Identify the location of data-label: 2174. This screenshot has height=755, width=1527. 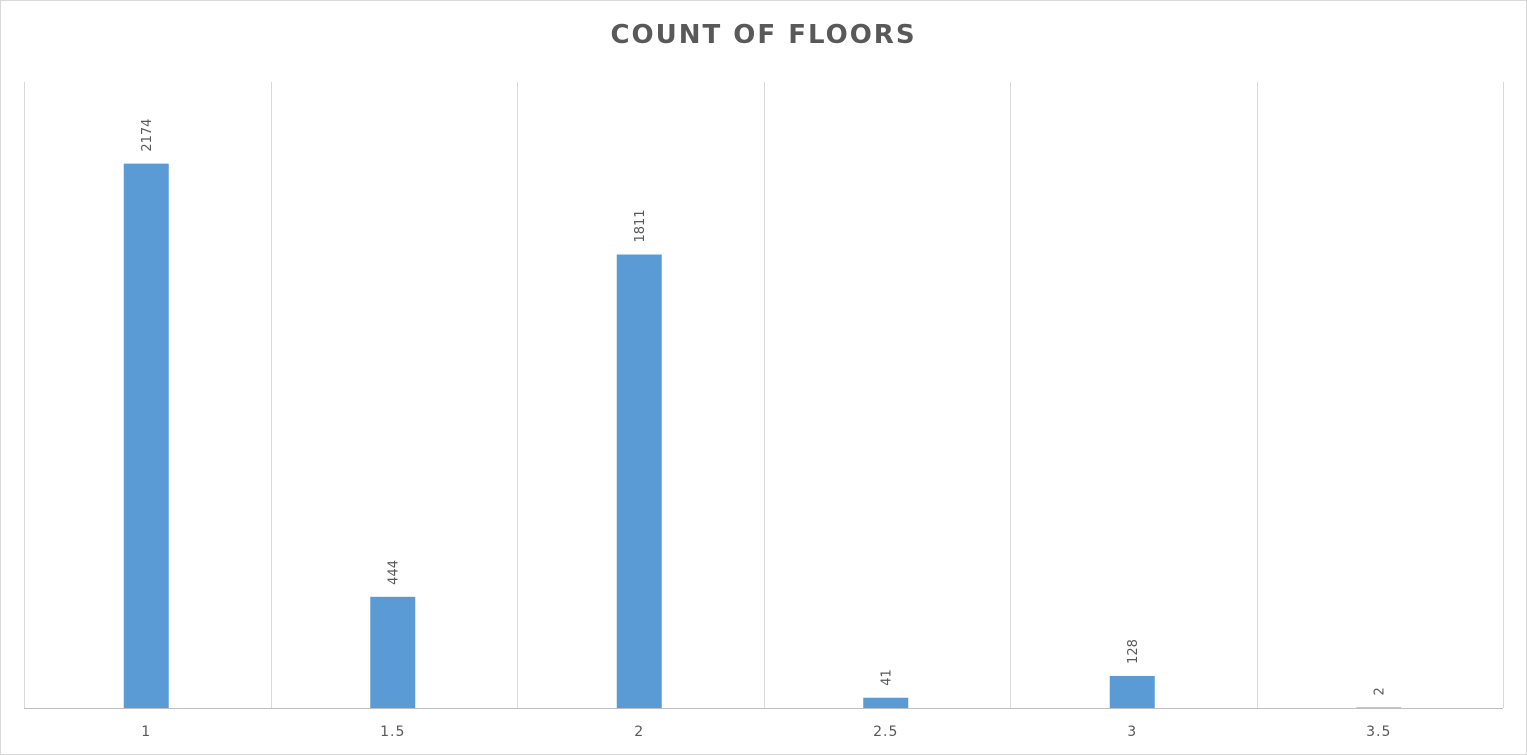
(147, 135).